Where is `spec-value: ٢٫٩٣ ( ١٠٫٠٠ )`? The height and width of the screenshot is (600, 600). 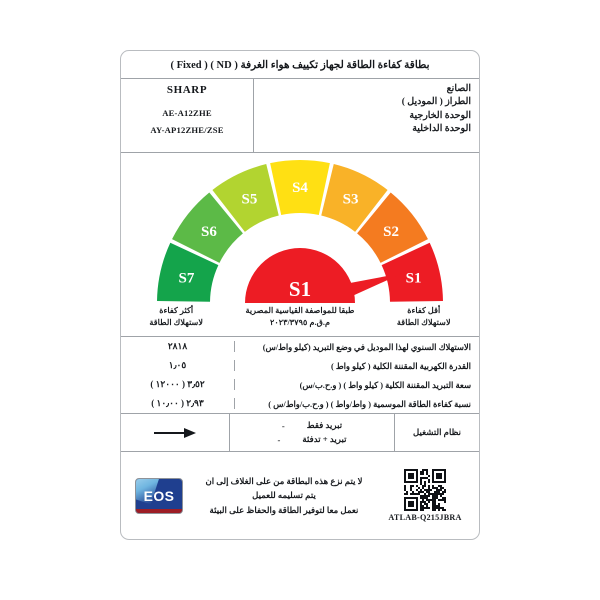 spec-value: ٢٫٩٣ ( ١٠٫٠٠ ) is located at coordinates (178, 403).